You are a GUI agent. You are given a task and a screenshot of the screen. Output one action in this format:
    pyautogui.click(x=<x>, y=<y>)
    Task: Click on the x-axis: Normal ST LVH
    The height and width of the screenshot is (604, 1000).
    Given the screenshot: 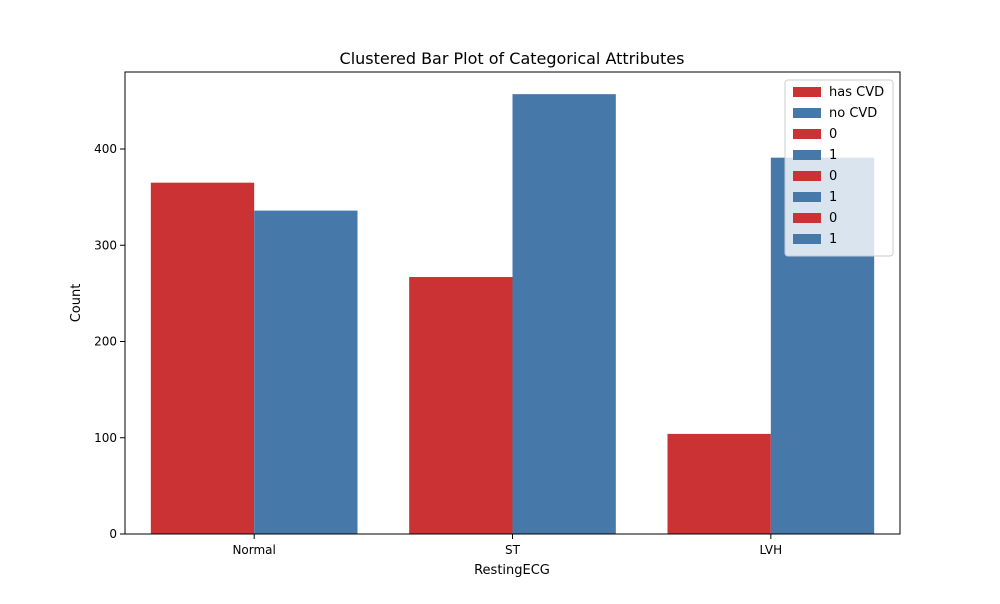 What is the action you would take?
    pyautogui.click(x=507, y=545)
    